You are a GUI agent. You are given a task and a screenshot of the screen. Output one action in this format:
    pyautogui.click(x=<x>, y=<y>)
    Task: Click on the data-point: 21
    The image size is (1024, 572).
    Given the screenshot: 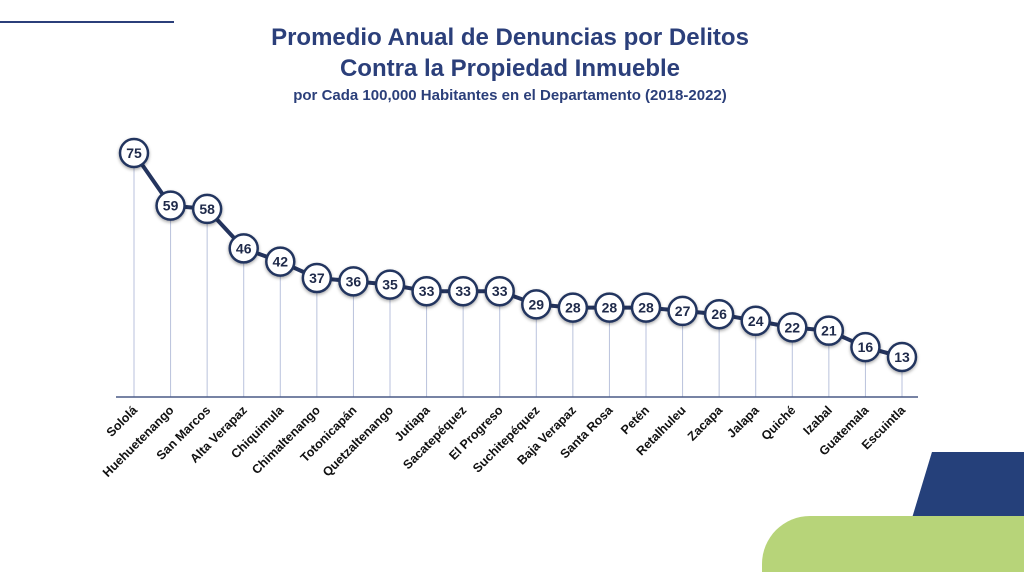 What is the action you would take?
    pyautogui.click(x=829, y=330)
    